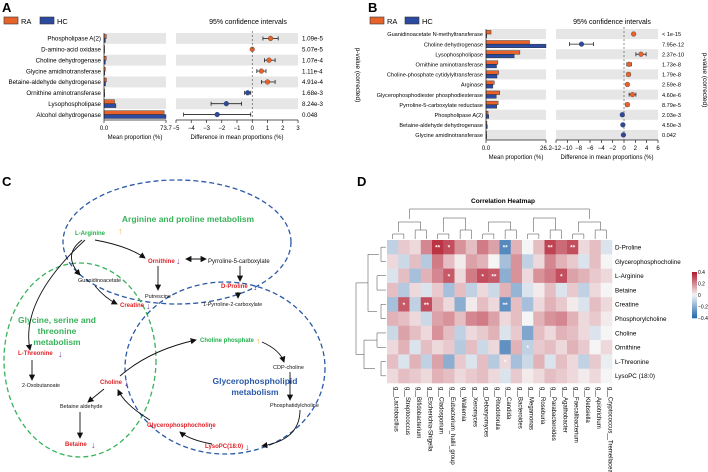 This screenshot has width=708, height=472. What do you see at coordinates (372, 7) in the screenshot?
I see `panel-b-letter: B` at bounding box center [372, 7].